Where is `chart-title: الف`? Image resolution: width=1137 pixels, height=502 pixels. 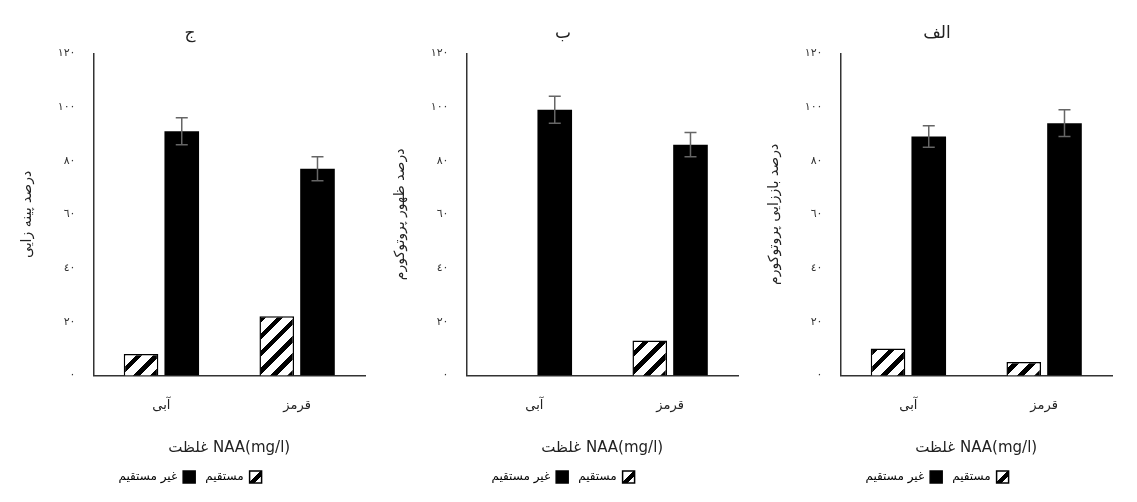
chart-title: الف is located at coordinates (937, 31).